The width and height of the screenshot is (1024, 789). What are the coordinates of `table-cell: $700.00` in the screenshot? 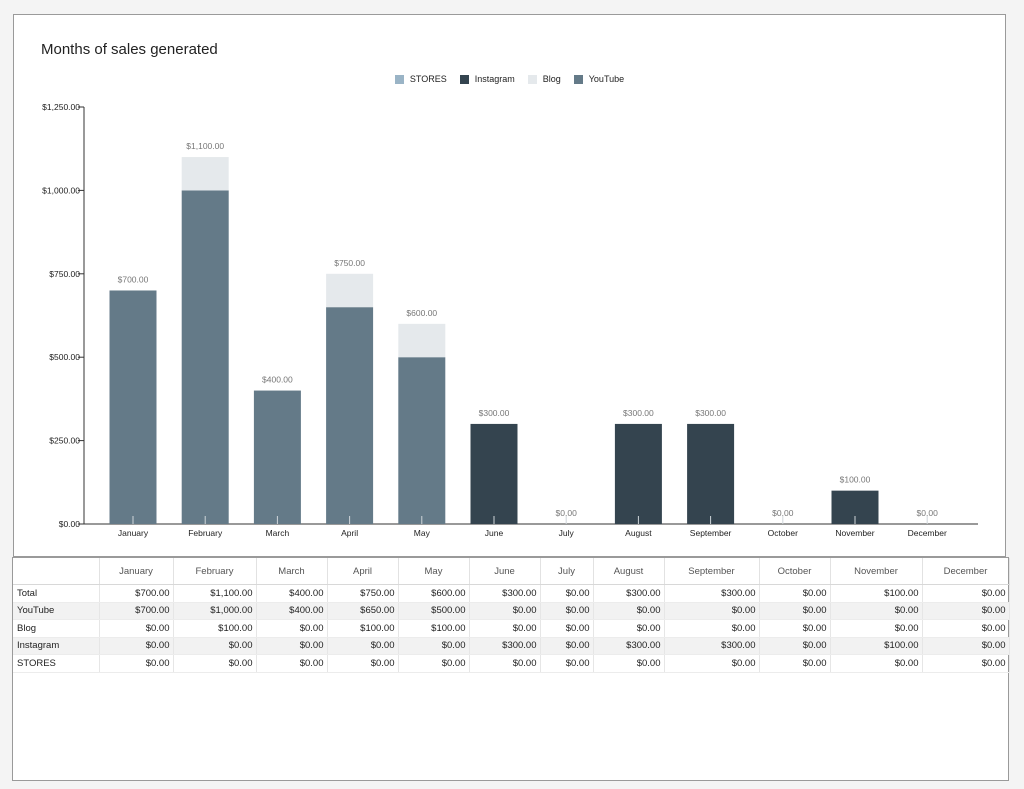 It's located at (136, 611).